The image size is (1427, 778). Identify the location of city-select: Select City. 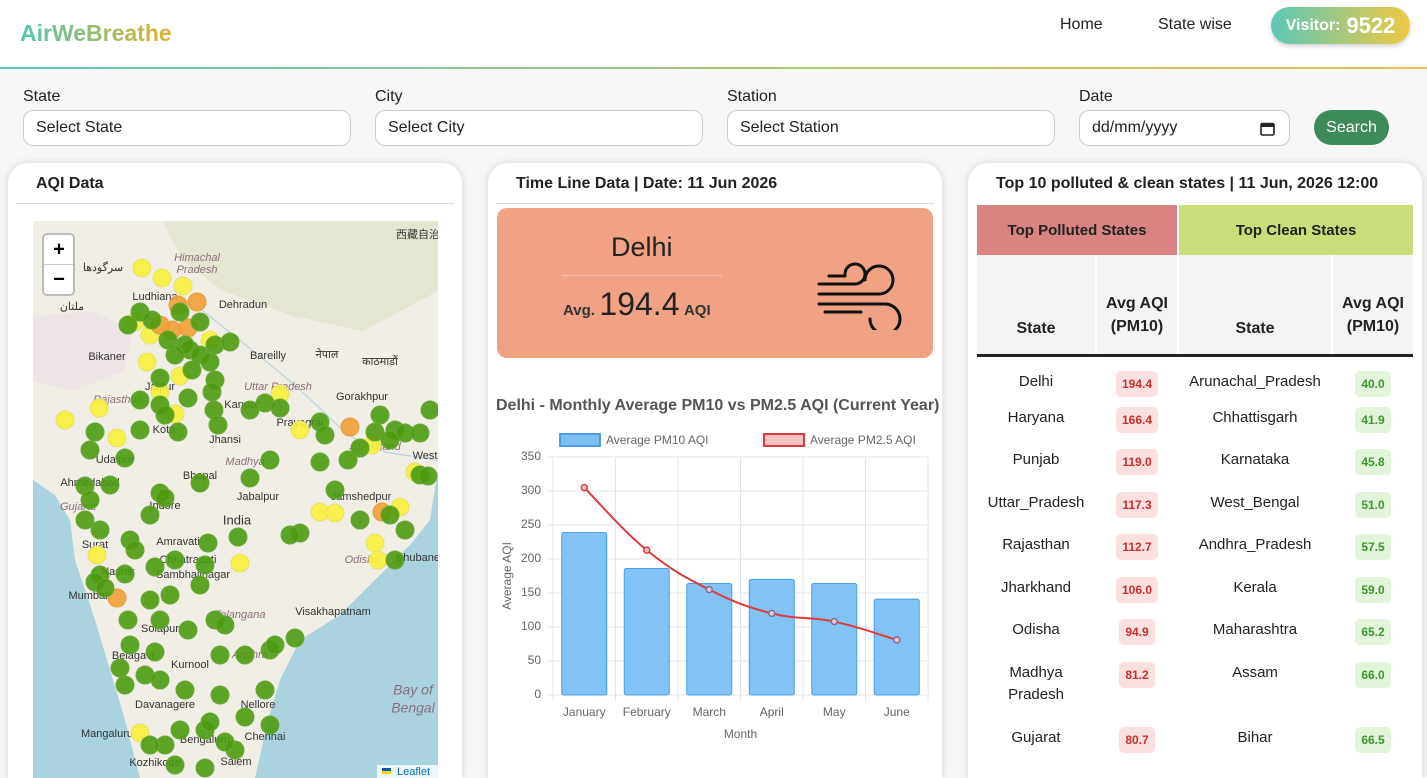
(539, 128).